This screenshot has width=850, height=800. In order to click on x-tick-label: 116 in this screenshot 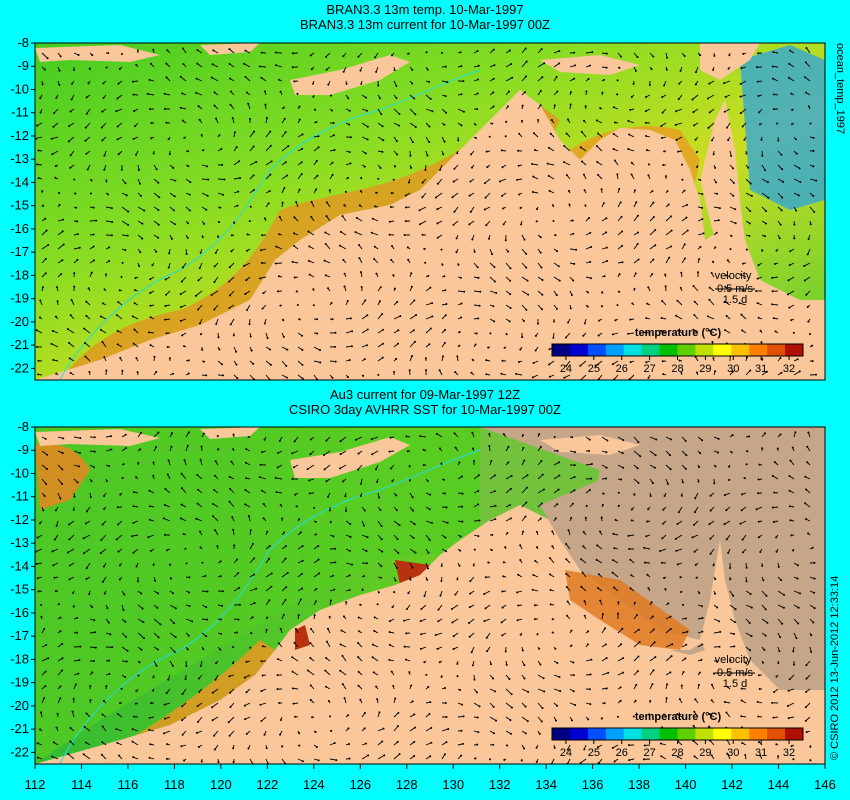, I will do `click(128, 784)`.